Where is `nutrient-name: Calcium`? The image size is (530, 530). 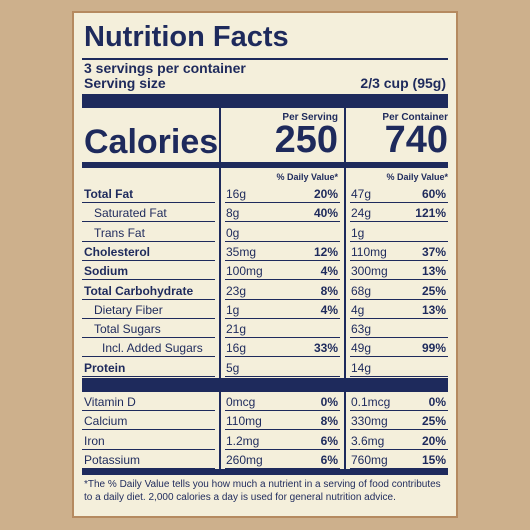
nutrient-name: Calcium is located at coordinates (106, 421).